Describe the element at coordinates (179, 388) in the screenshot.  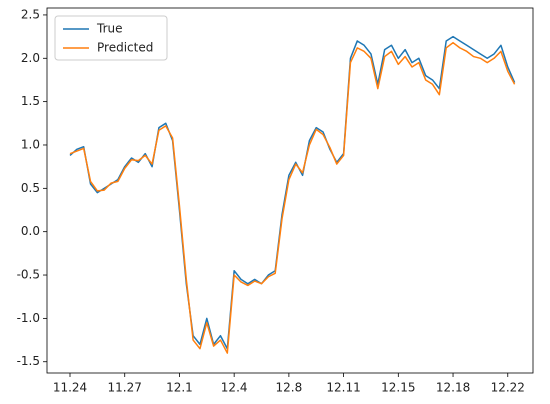
I see `x-tick-label: 12.1` at that location.